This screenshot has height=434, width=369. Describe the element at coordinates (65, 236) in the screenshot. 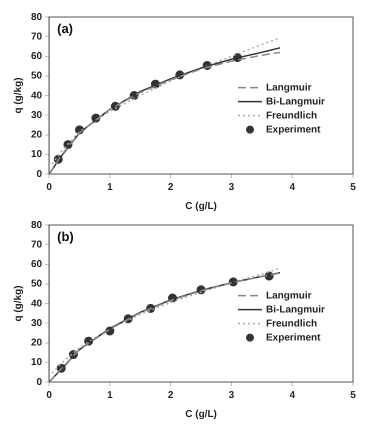

I see `chart-title: (b)` at that location.